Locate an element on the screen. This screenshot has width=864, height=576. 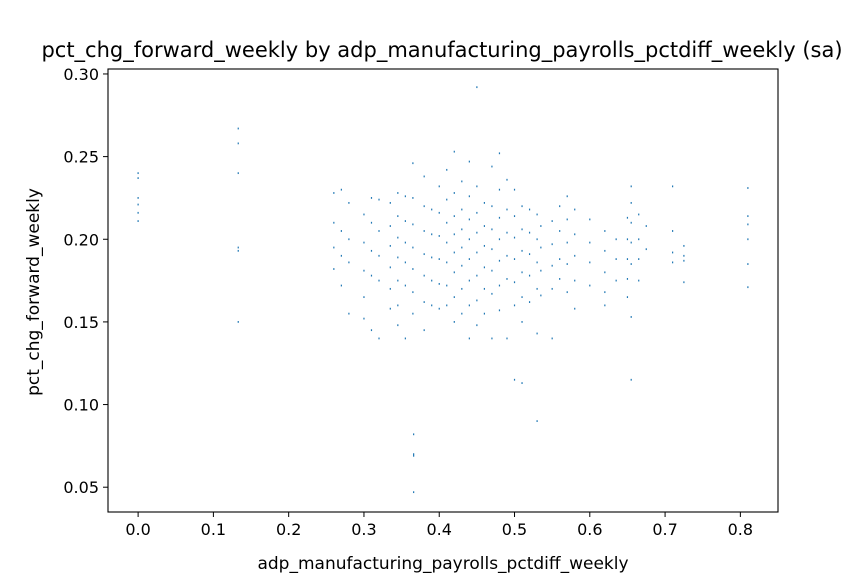
x-tick-label: 0.6 is located at coordinates (589, 529).